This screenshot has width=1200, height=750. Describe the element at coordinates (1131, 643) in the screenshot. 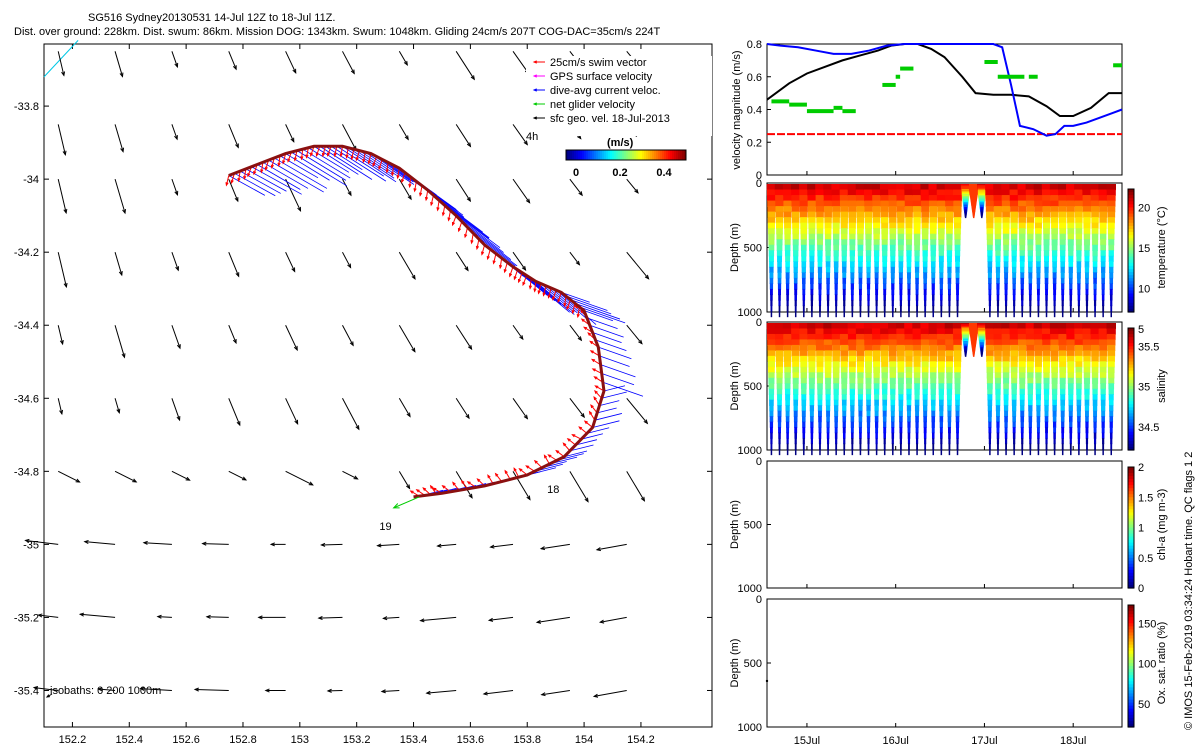

I see `oxygen-colorbar-cell` at that location.